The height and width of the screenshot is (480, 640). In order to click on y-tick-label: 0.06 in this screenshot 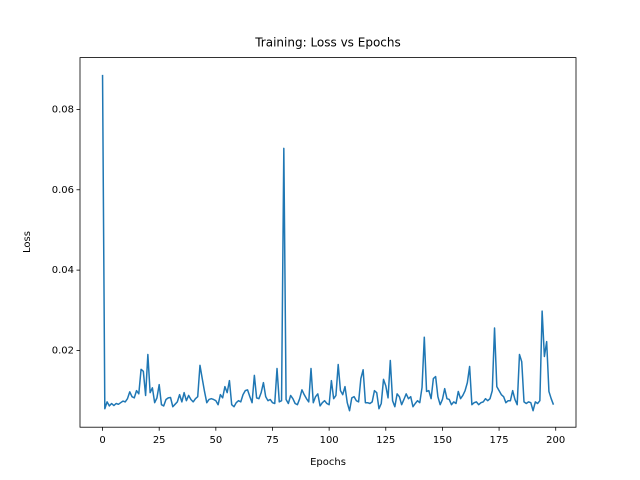, I will do `click(63, 190)`.